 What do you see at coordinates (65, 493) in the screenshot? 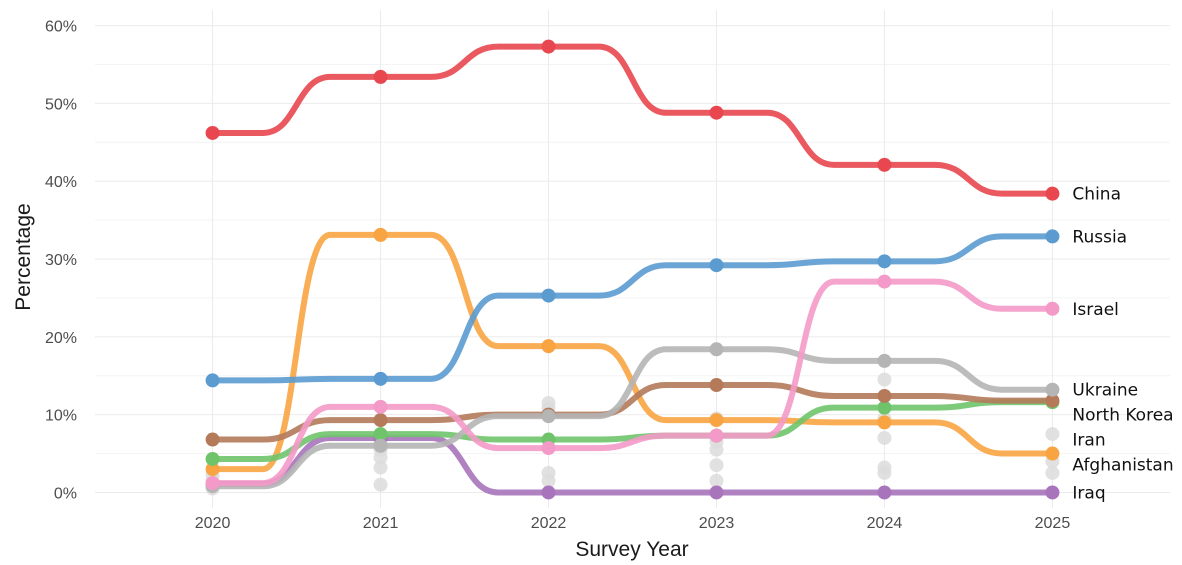
I see `y-tick-label: 0%` at bounding box center [65, 493].